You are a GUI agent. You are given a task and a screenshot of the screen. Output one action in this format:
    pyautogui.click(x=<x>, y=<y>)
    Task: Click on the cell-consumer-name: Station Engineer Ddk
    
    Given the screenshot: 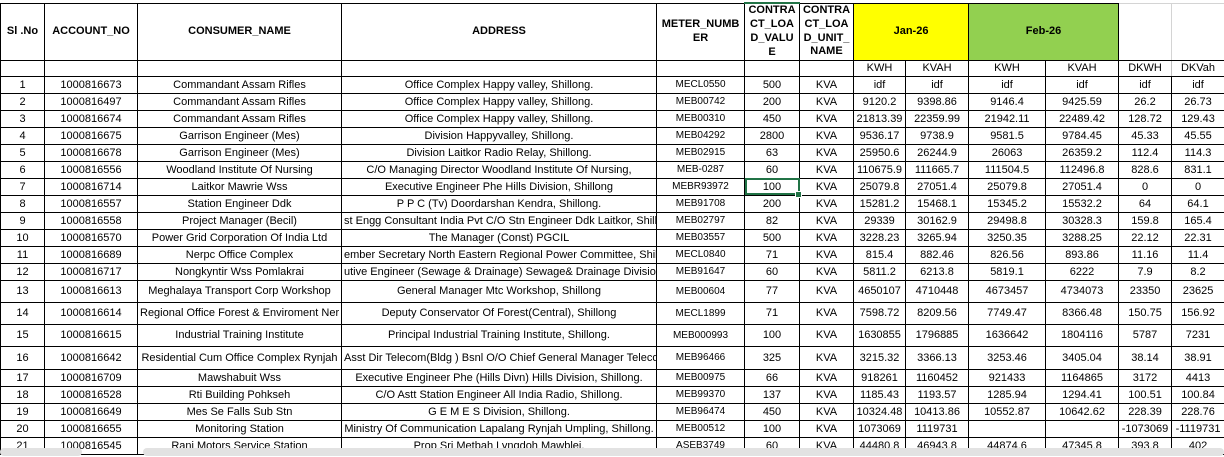 What is the action you would take?
    pyautogui.click(x=239, y=203)
    